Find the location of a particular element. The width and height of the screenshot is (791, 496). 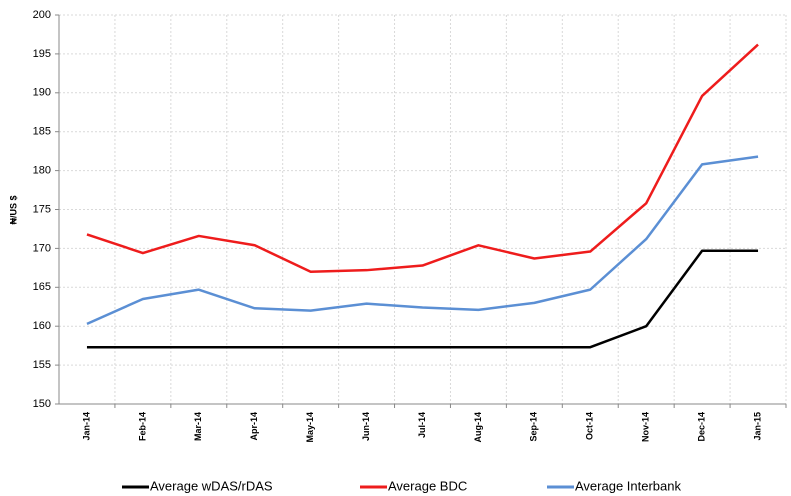

x-tick-label: Jan-14 is located at coordinates (86, 426).